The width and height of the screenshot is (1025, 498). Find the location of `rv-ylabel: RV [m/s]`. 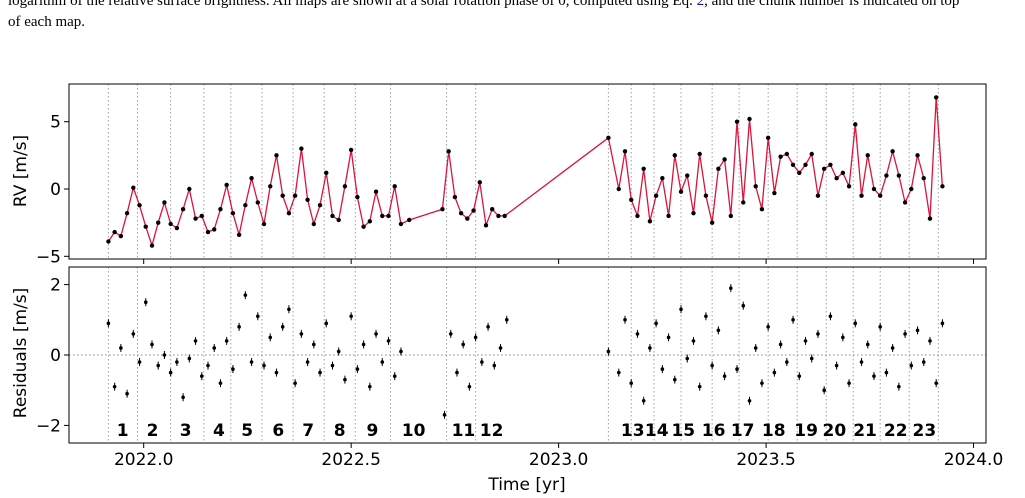

rv-ylabel: RV [m/s] is located at coordinates (21, 171).